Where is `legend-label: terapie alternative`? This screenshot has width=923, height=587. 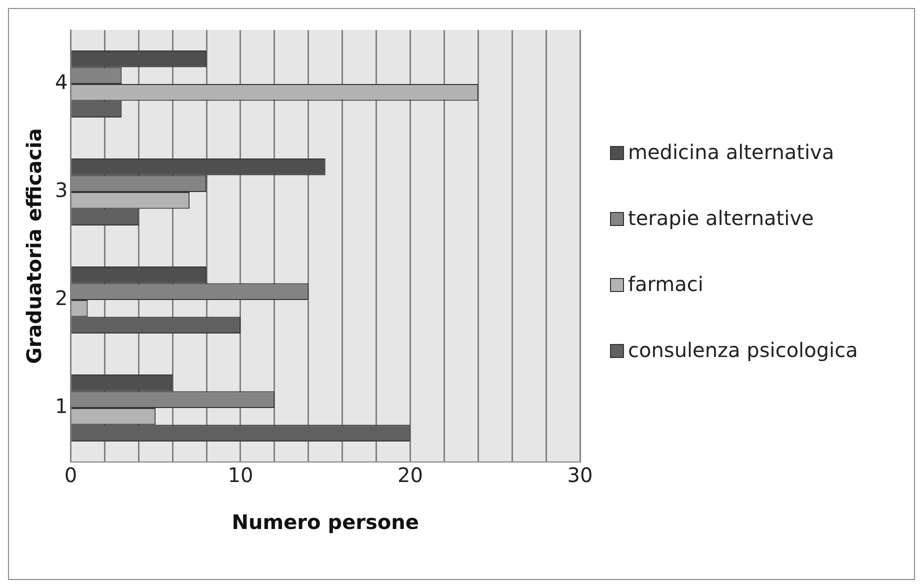 legend-label: terapie alternative is located at coordinates (721, 218).